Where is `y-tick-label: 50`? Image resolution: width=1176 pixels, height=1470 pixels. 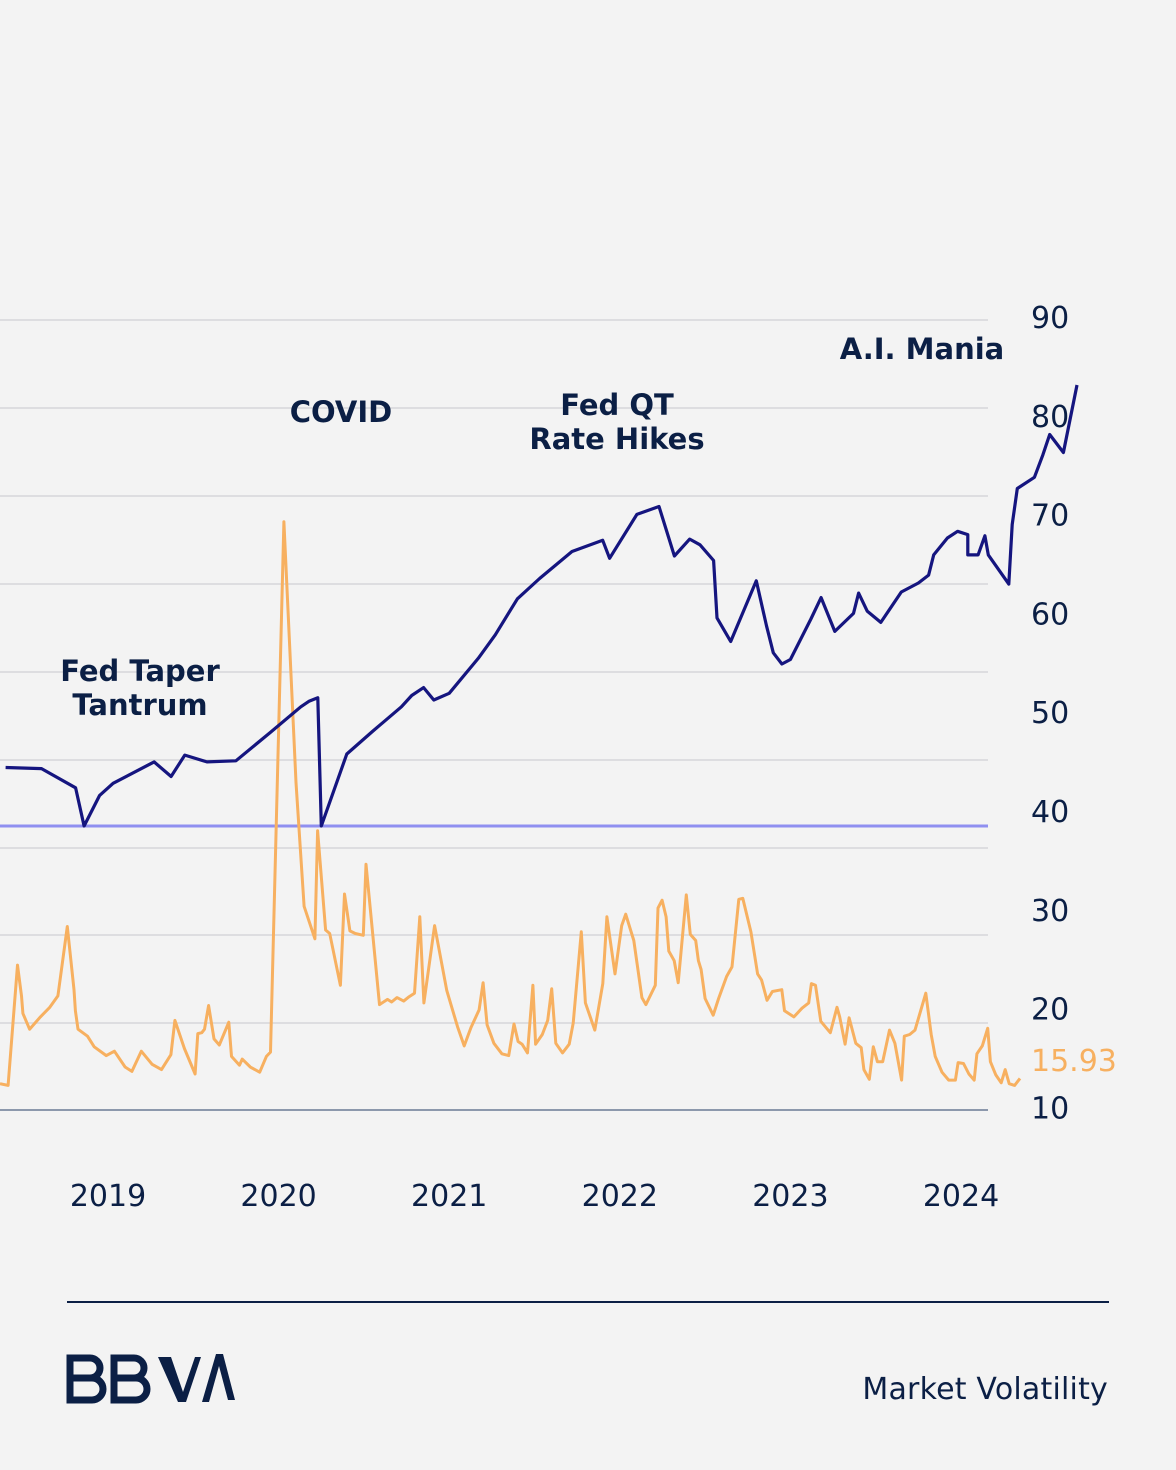 y-tick-label: 50 is located at coordinates (1050, 713).